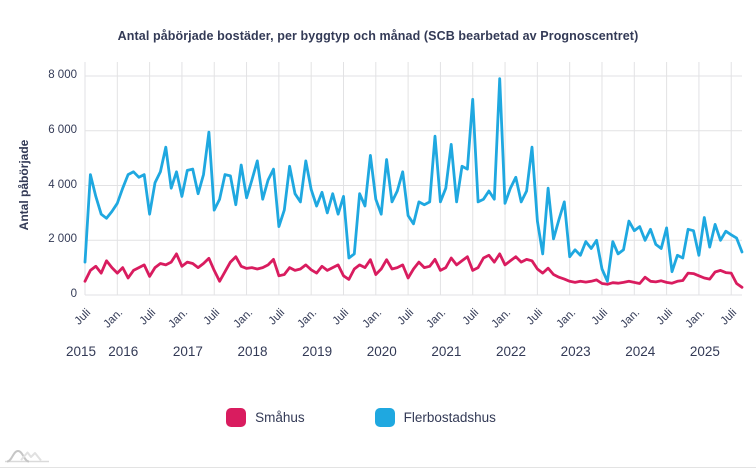  I want to click on legend: Småhus Flerbostadshus, so click(378, 417).